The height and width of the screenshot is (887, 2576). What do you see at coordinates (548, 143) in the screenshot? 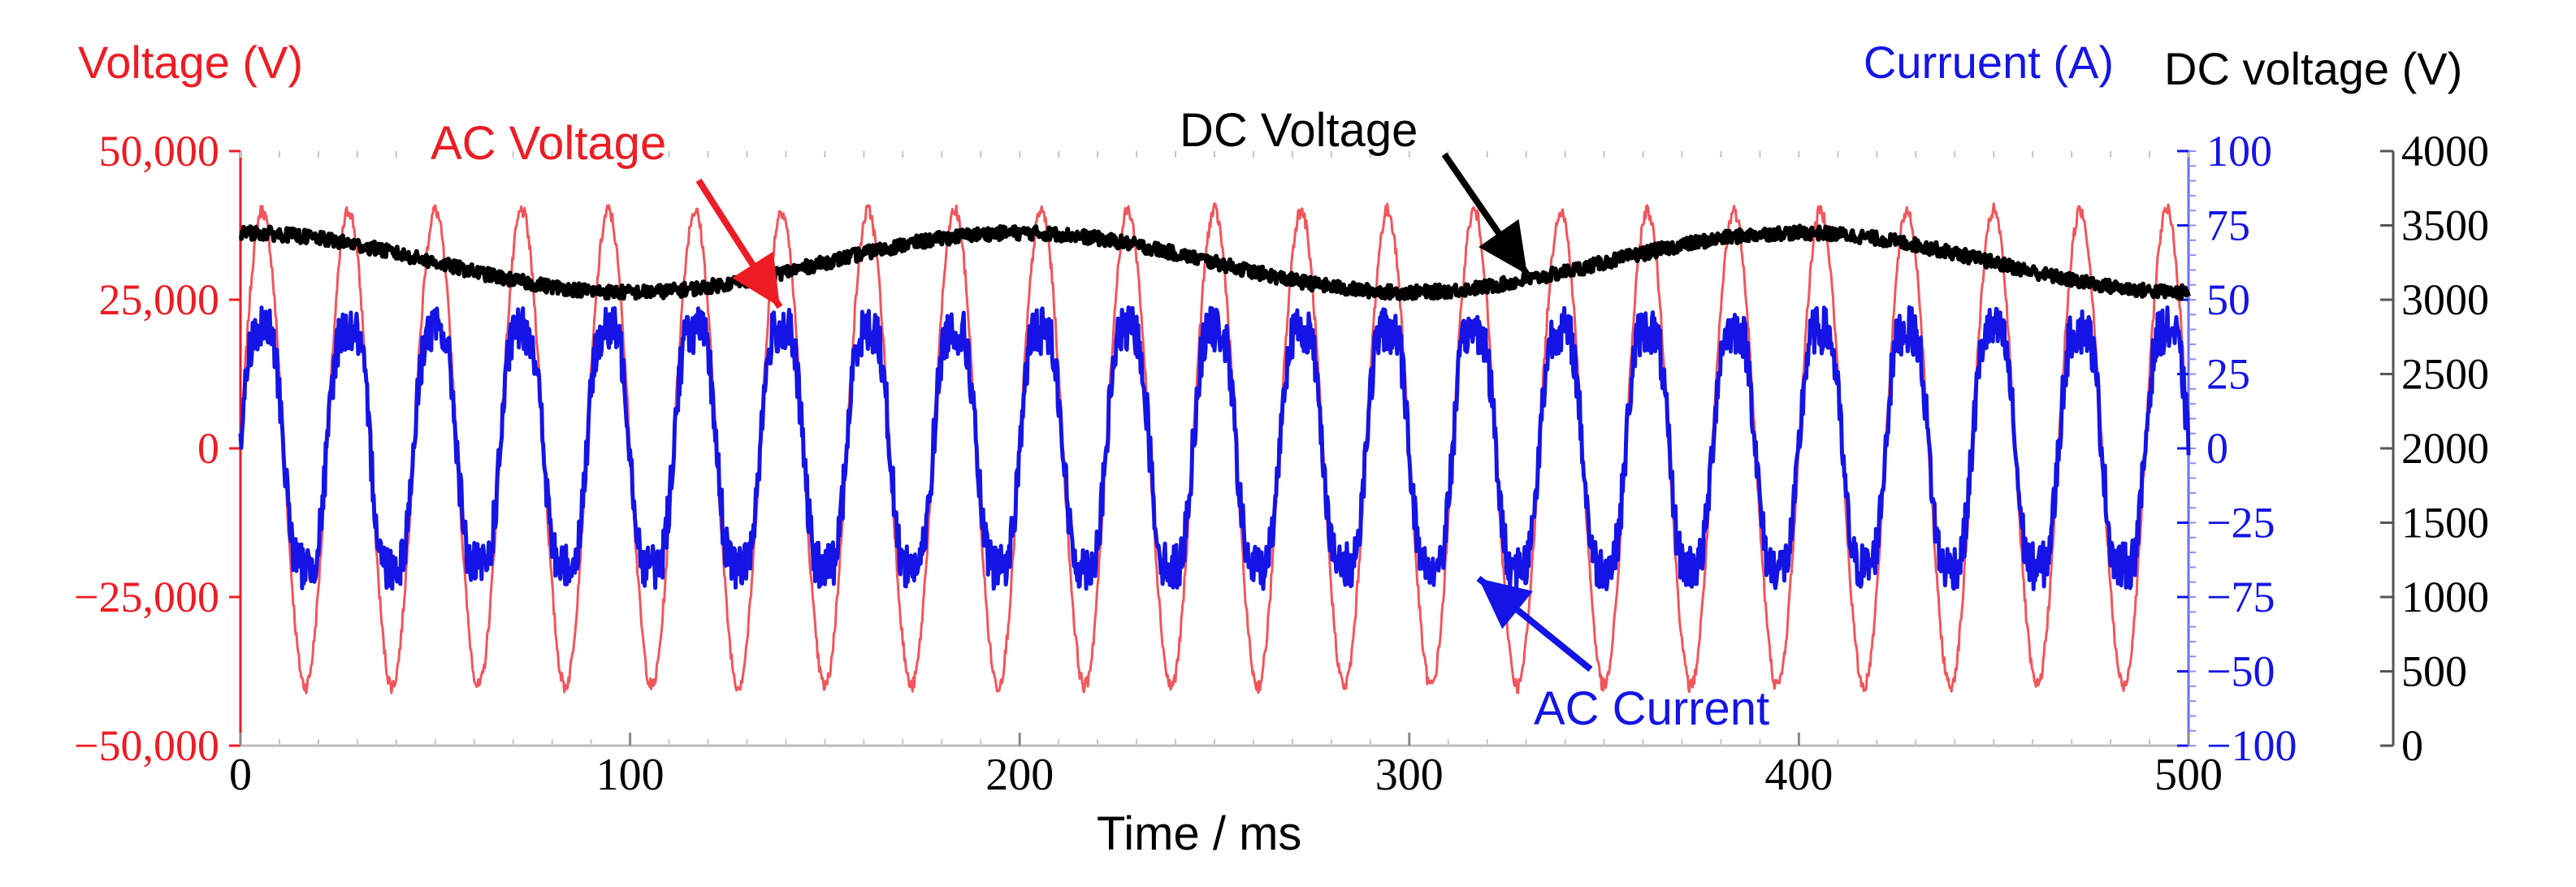
I see `annotation-label: AC Voltage` at bounding box center [548, 143].